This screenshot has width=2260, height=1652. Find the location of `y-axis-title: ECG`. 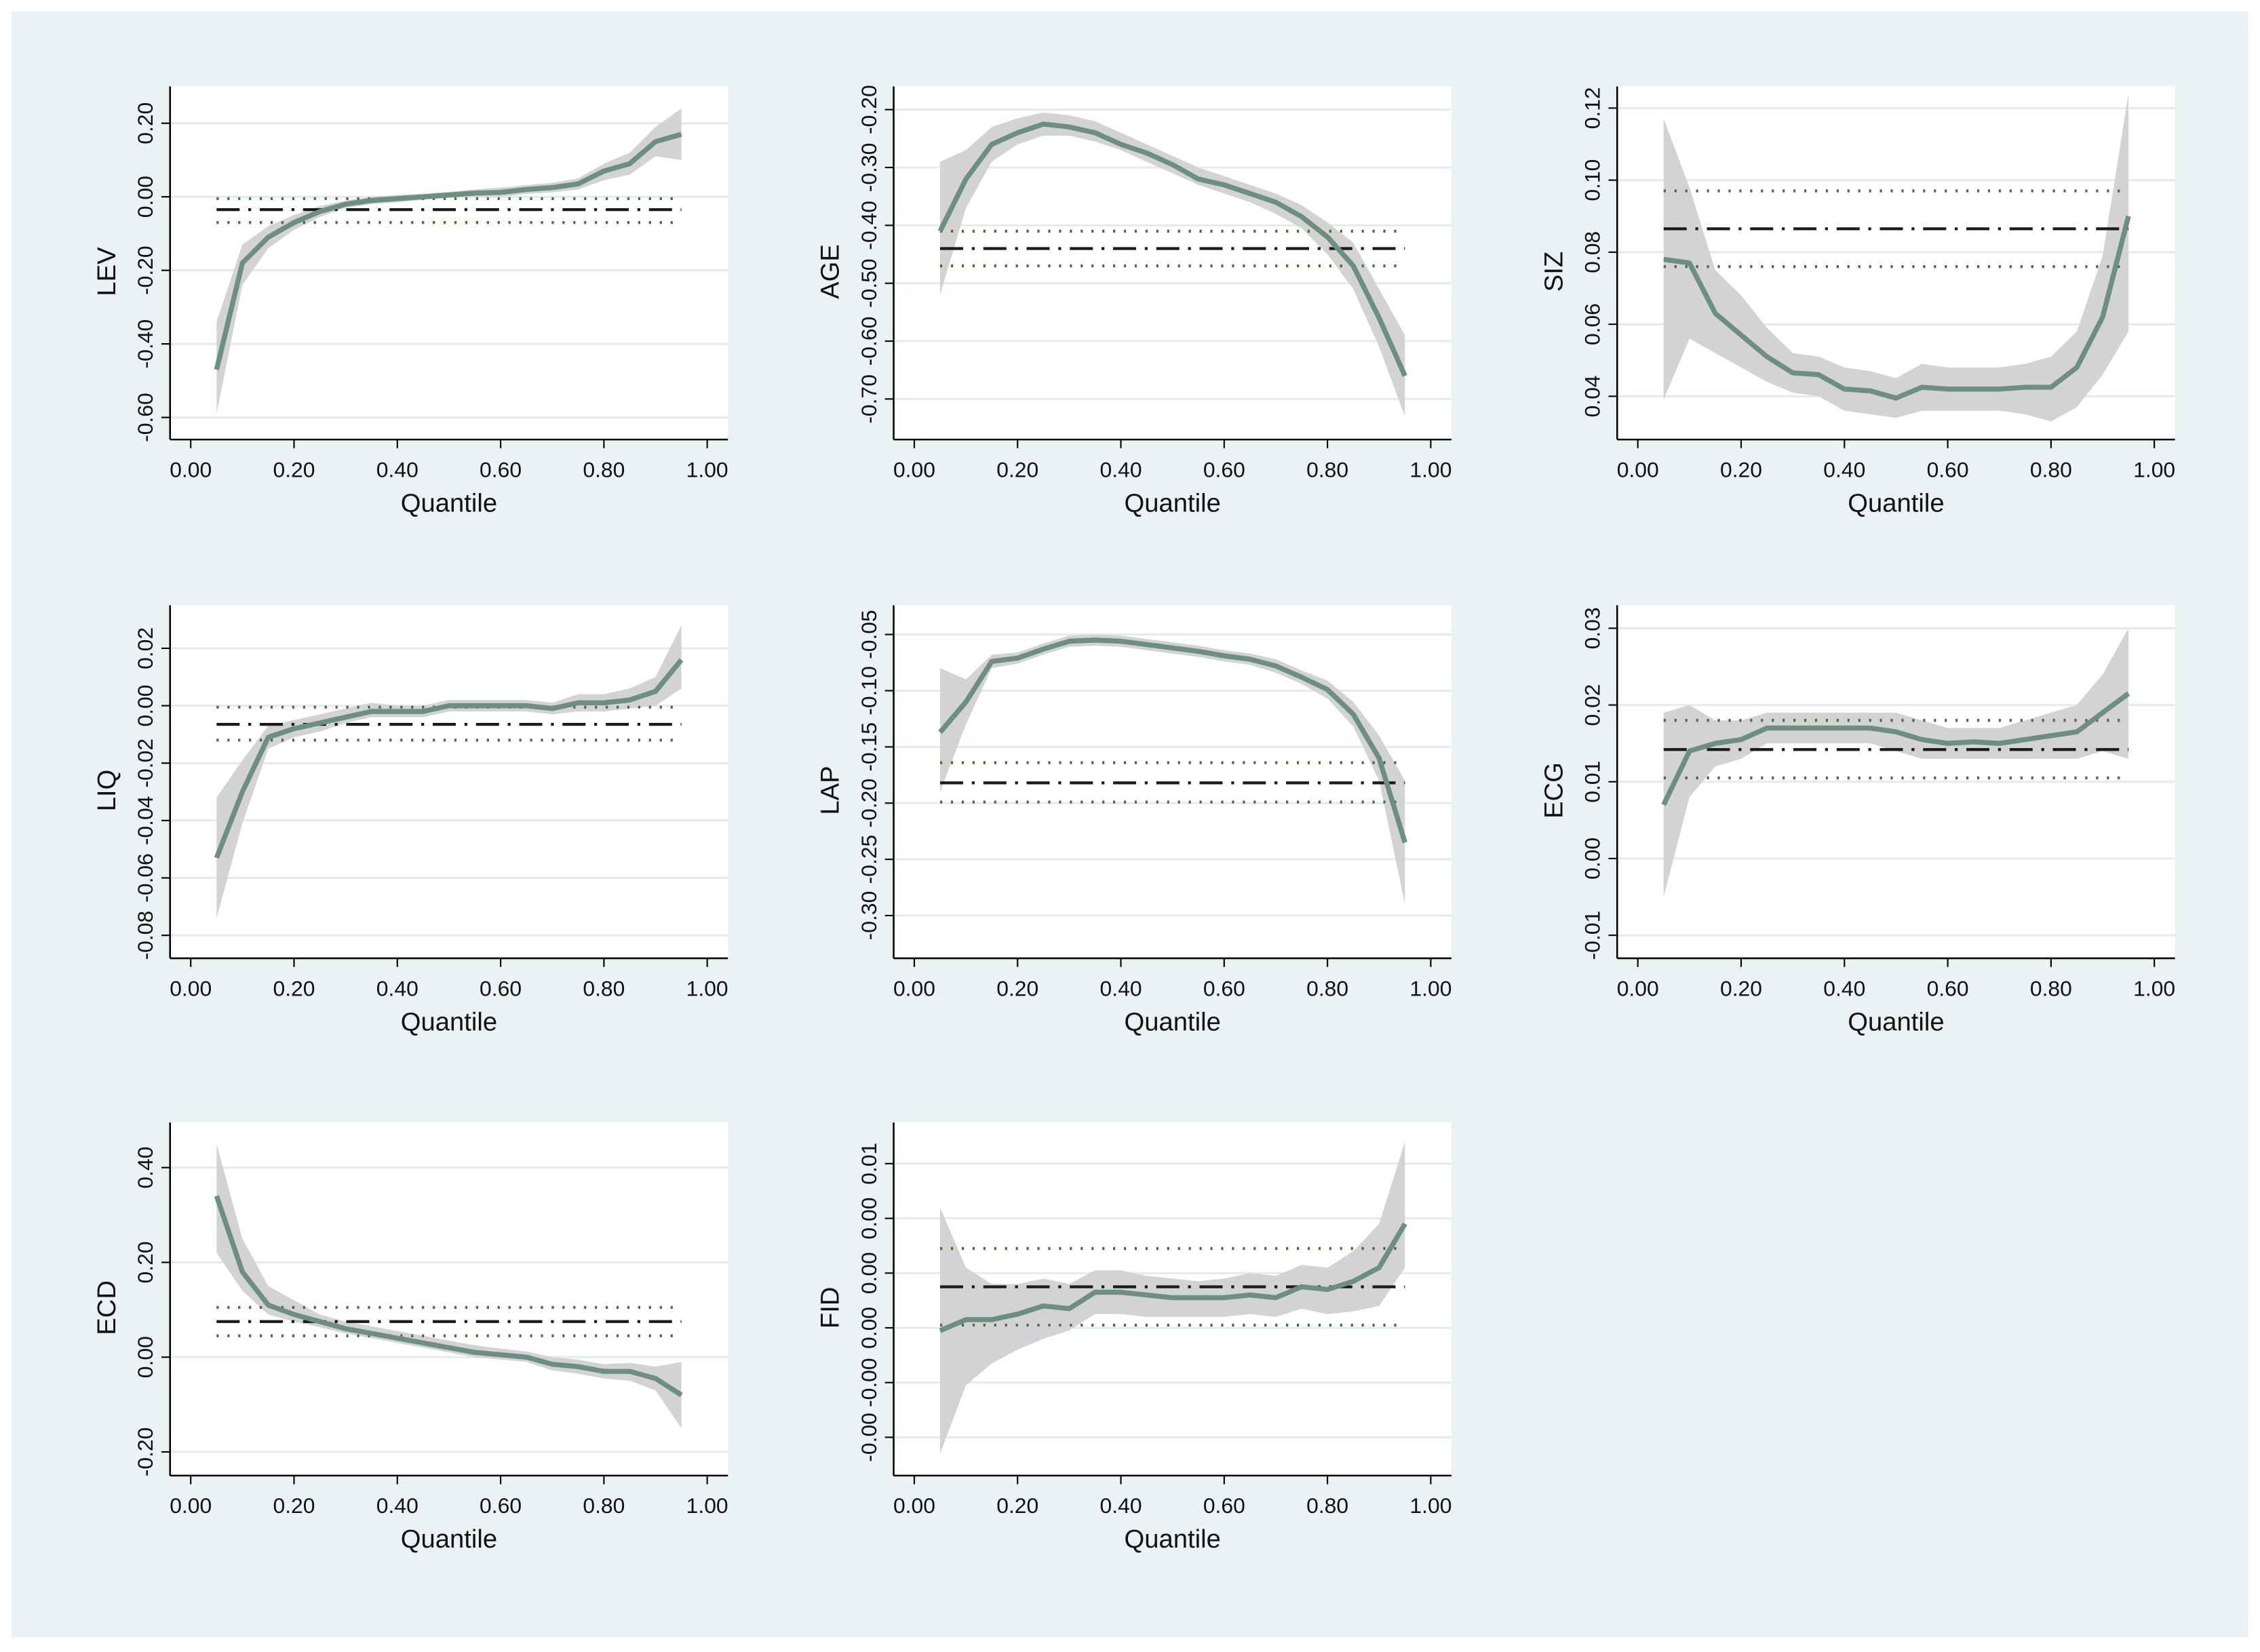

y-axis-title: ECG is located at coordinates (1553, 790).